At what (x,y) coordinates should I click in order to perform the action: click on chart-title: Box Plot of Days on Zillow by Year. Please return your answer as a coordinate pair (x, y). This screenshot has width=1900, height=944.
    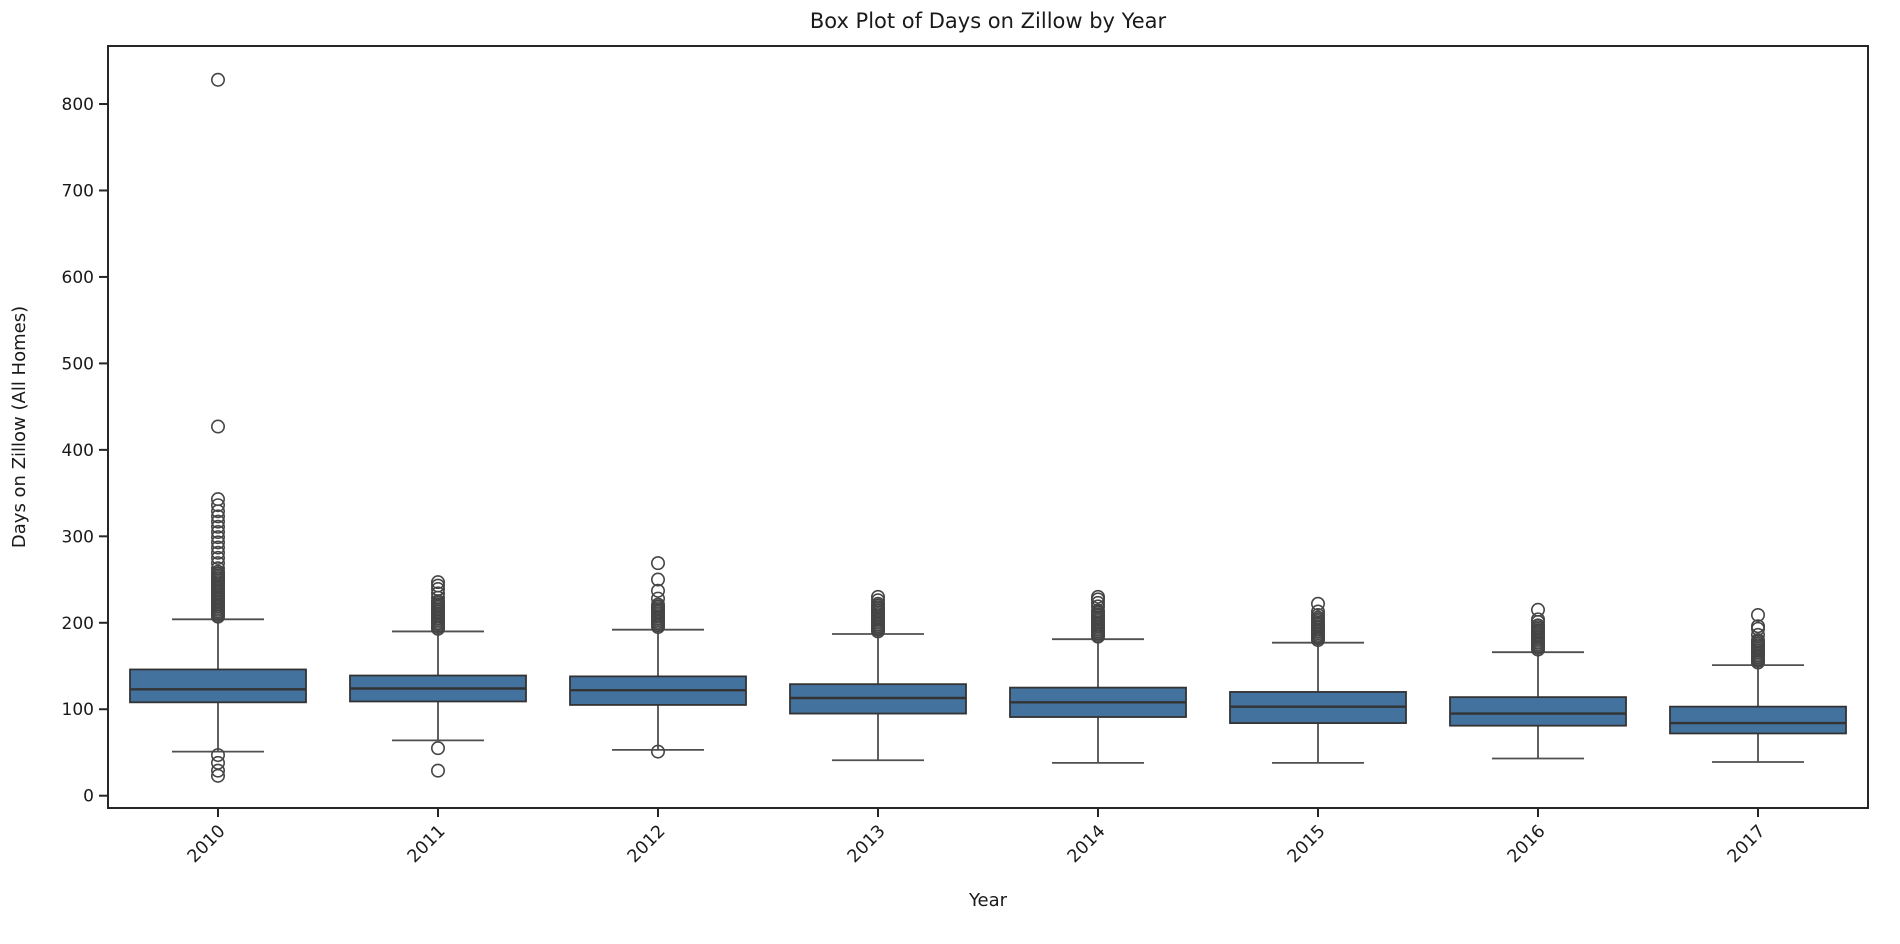
    Looking at the image, I should click on (988, 21).